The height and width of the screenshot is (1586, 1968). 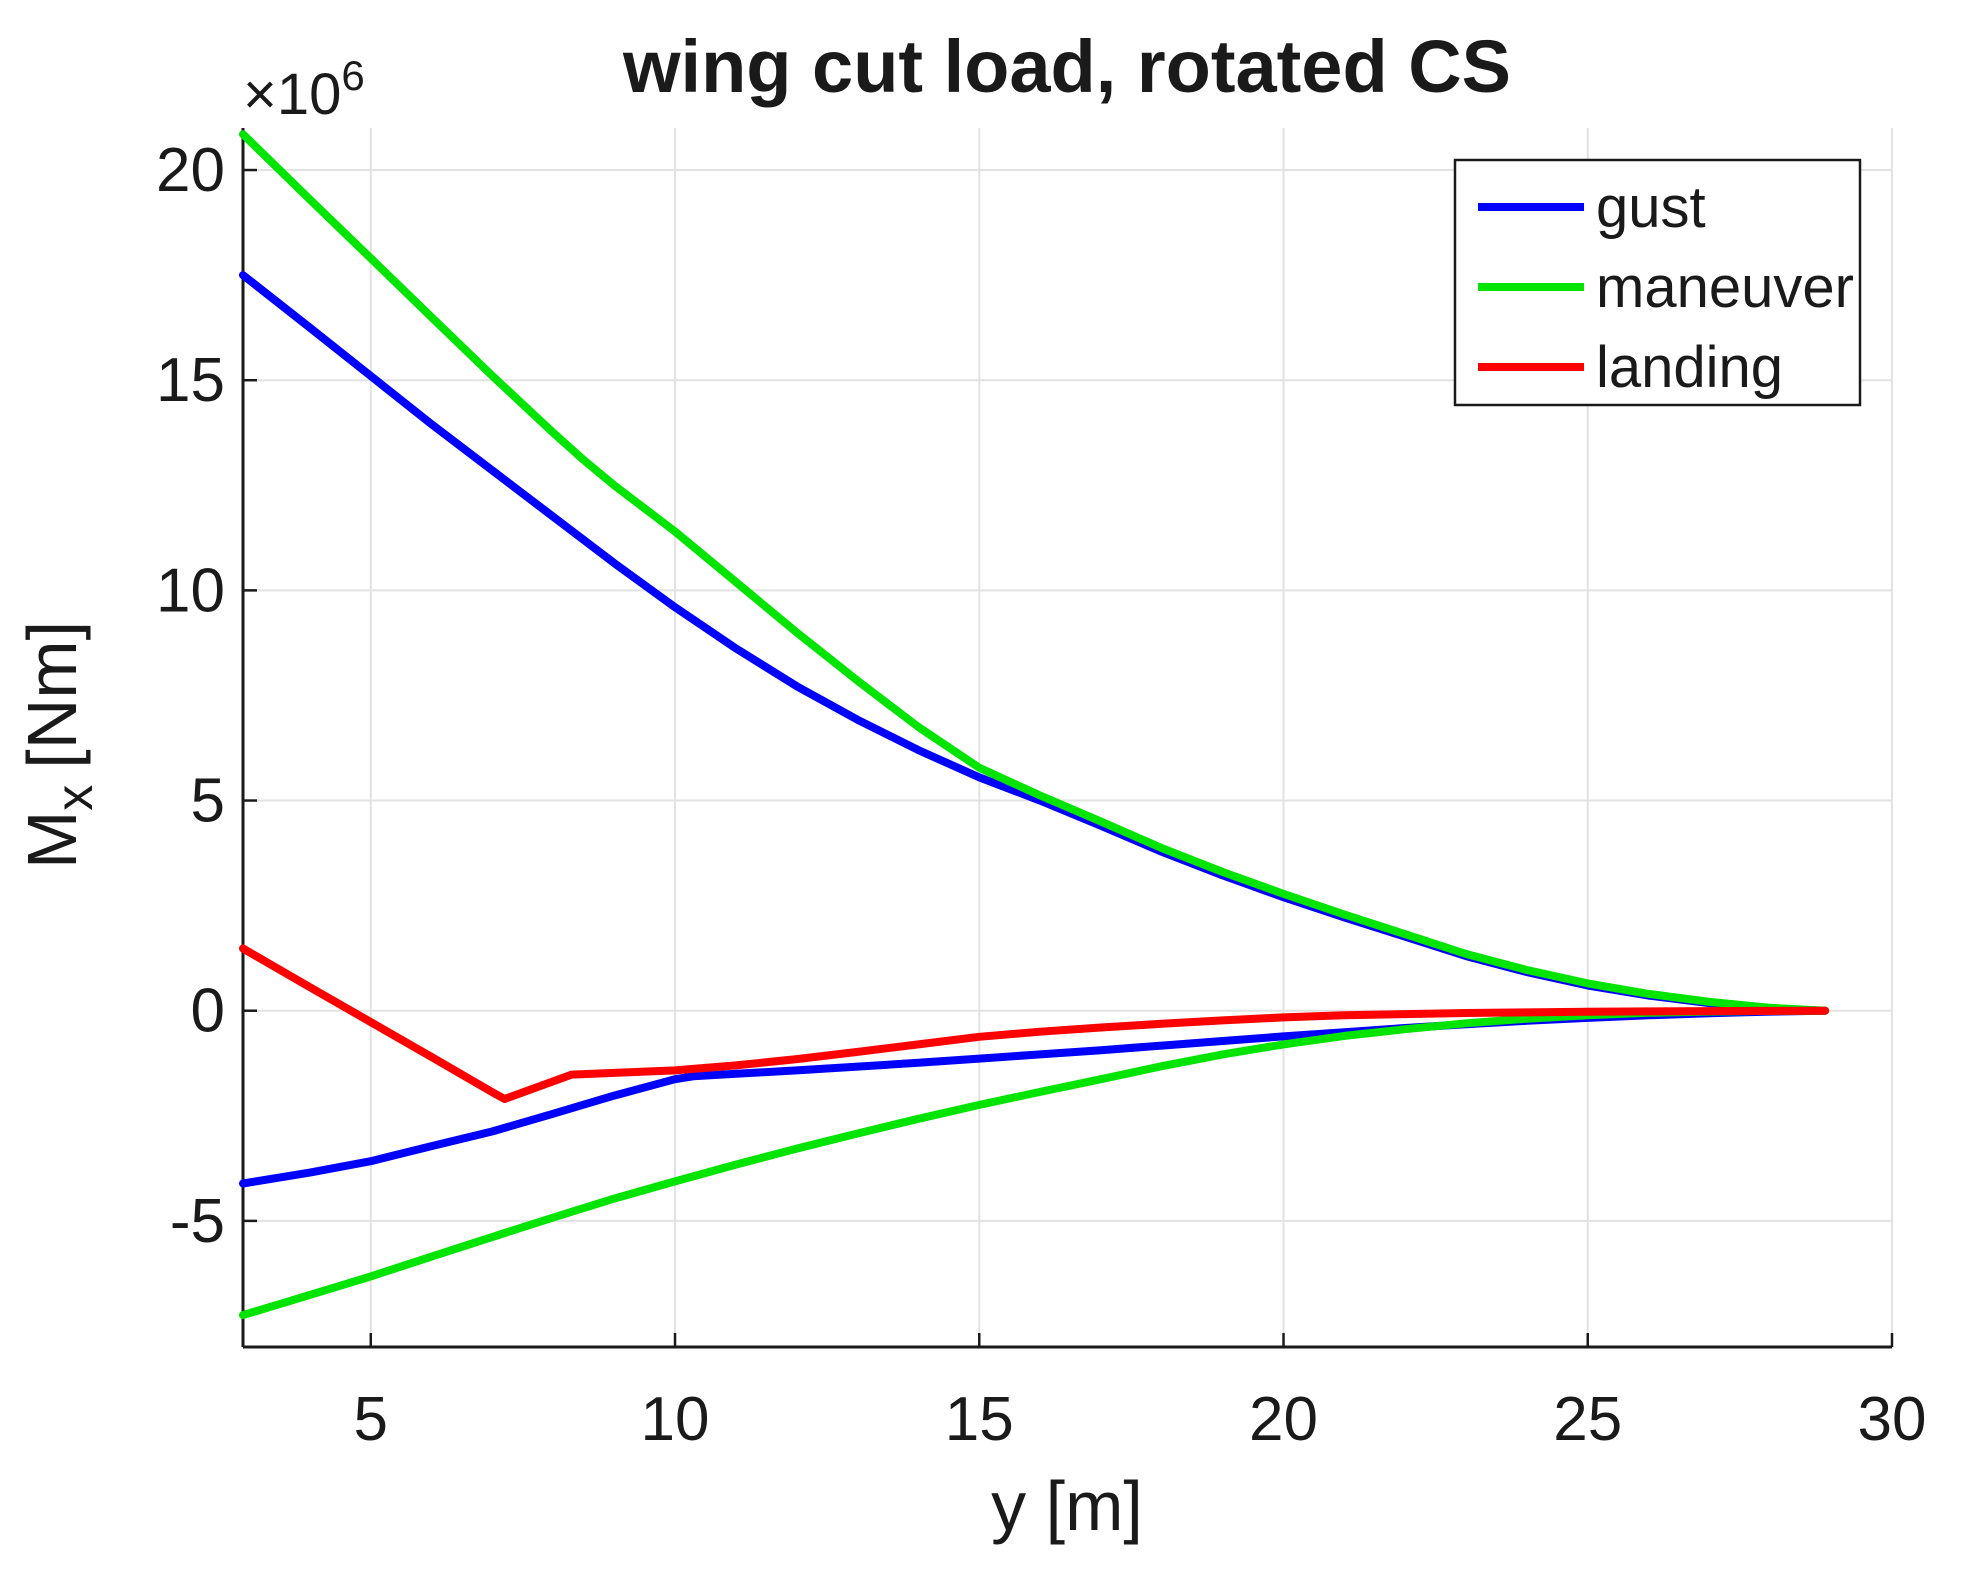 What do you see at coordinates (371, 1419) in the screenshot?
I see `x-tick-label: 5` at bounding box center [371, 1419].